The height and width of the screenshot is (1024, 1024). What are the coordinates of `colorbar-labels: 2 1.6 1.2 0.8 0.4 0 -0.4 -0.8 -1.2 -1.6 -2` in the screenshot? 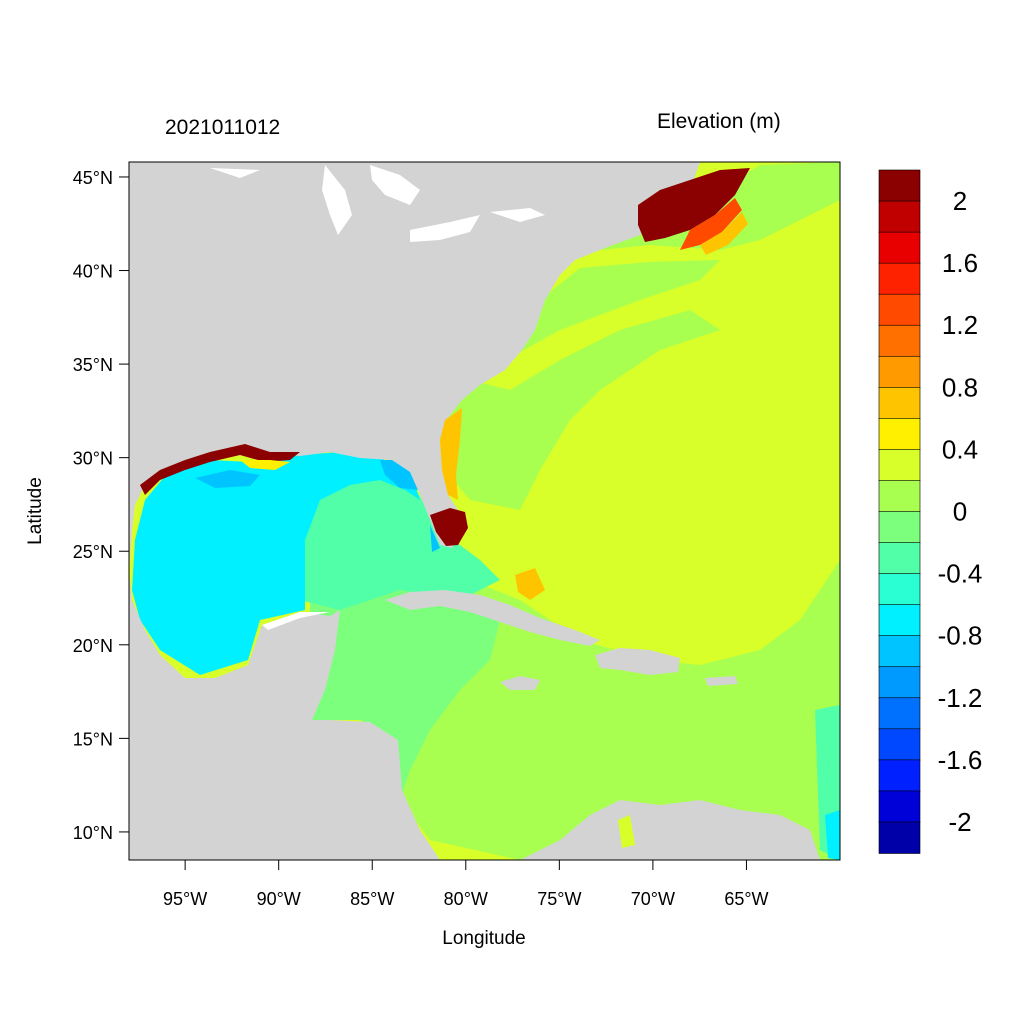 It's located at (960, 511).